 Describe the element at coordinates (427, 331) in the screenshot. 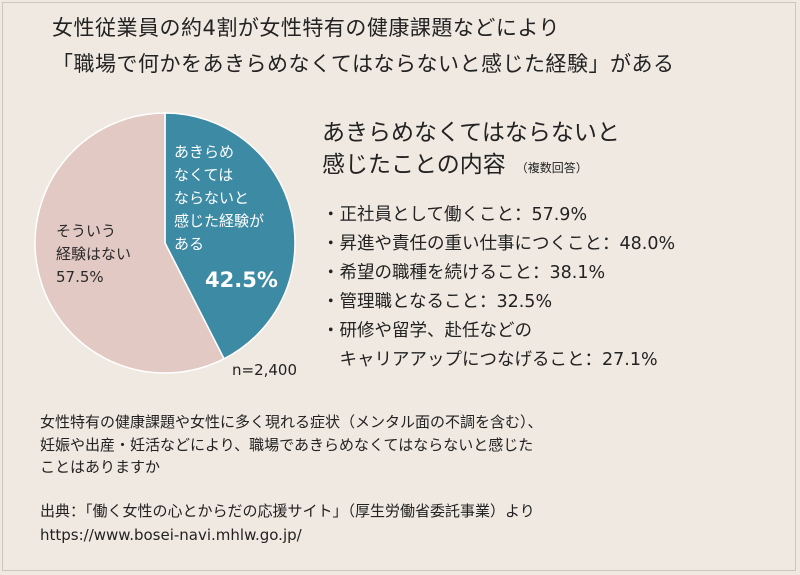

I see `list-item: ・研修や留学、赴任などの` at that location.